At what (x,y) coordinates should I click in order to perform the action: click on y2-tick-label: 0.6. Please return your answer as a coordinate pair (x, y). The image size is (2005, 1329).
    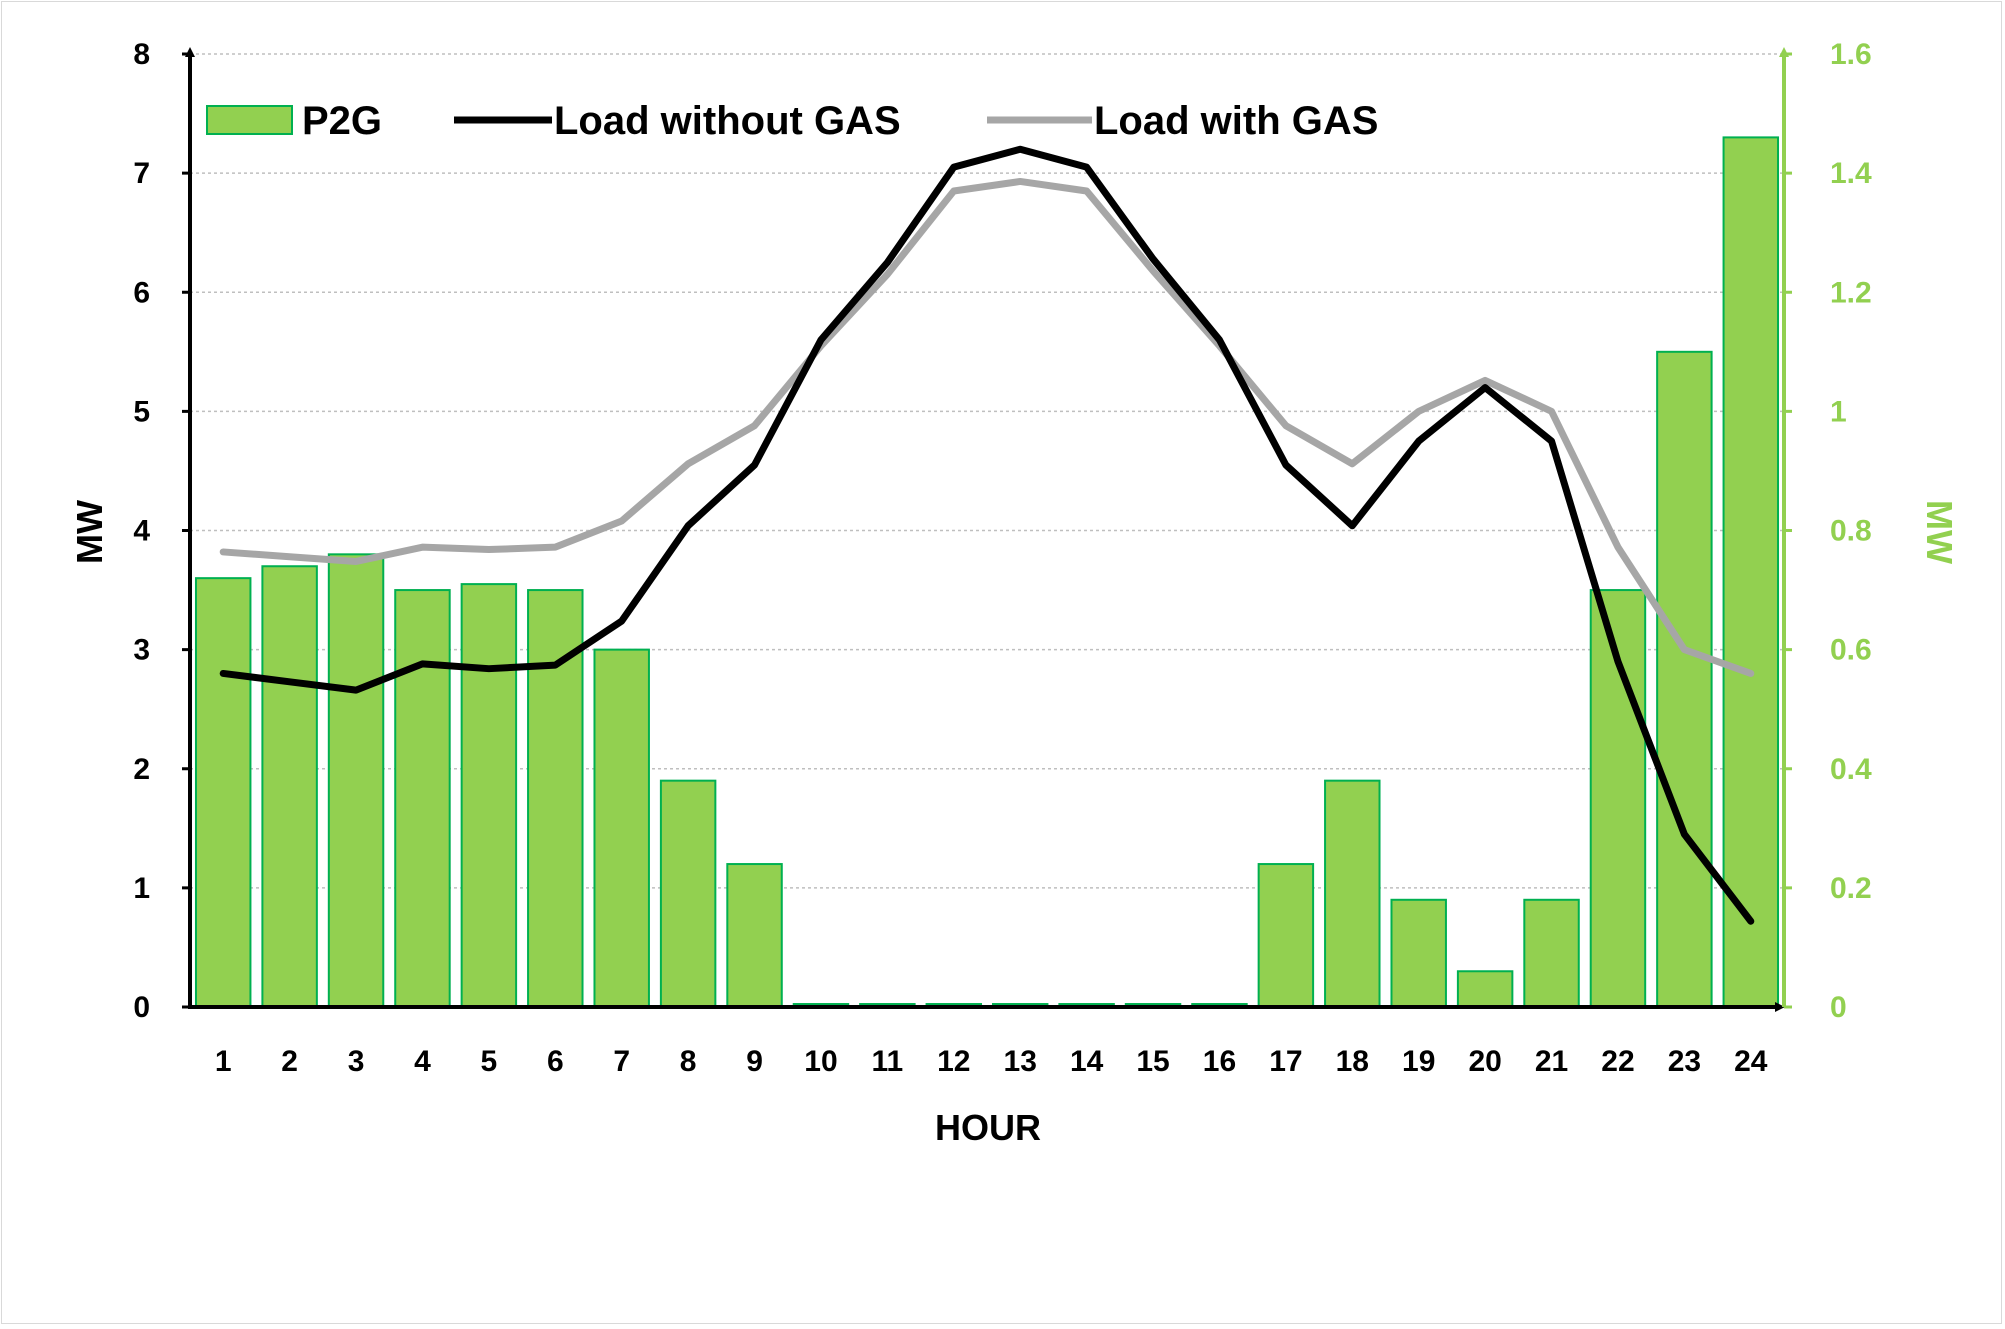
    Looking at the image, I should click on (1851, 650).